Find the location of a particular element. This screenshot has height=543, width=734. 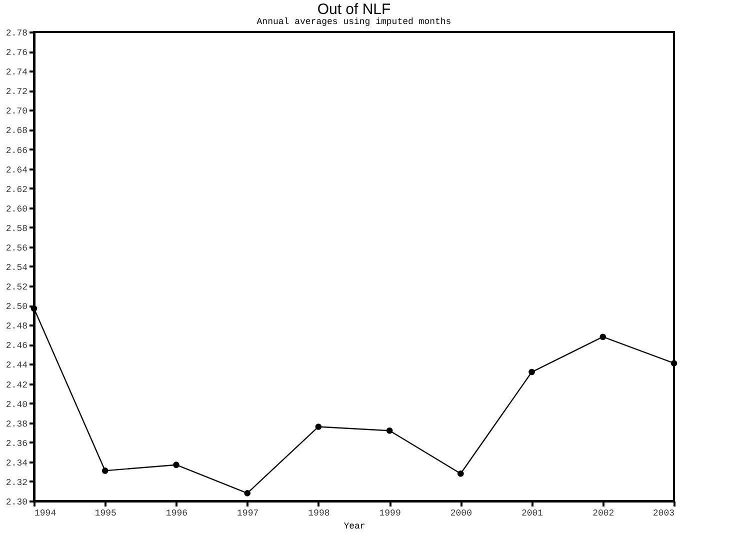

y-tick-label: 2.70 is located at coordinates (17, 111).